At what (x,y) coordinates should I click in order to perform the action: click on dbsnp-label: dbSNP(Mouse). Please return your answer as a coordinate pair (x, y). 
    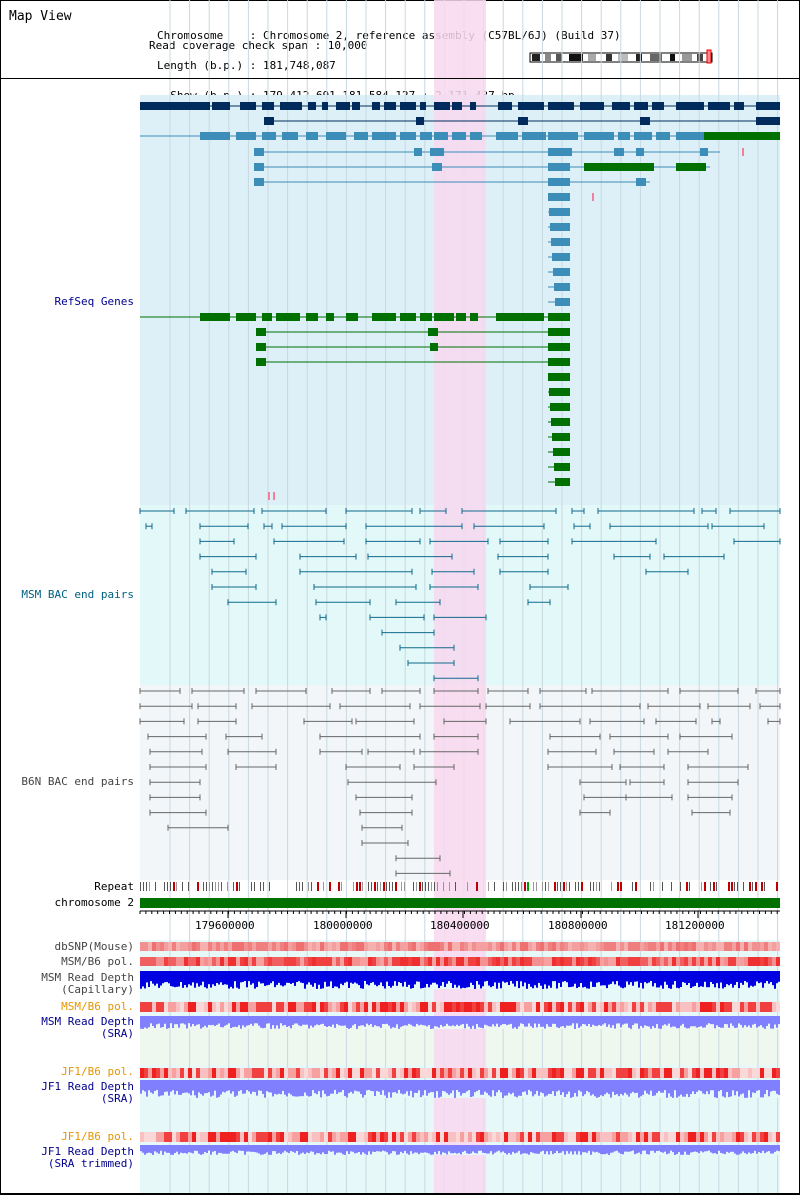
    Looking at the image, I should click on (94, 946).